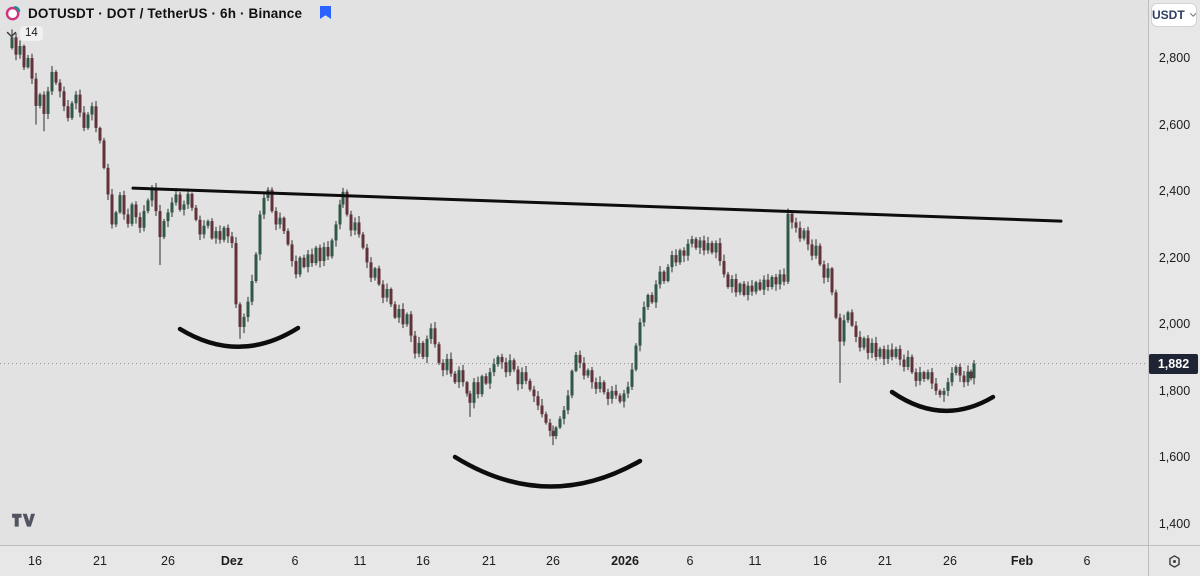 The width and height of the screenshot is (1200, 576). I want to click on indicator-count-badge: 14, so click(31, 33).